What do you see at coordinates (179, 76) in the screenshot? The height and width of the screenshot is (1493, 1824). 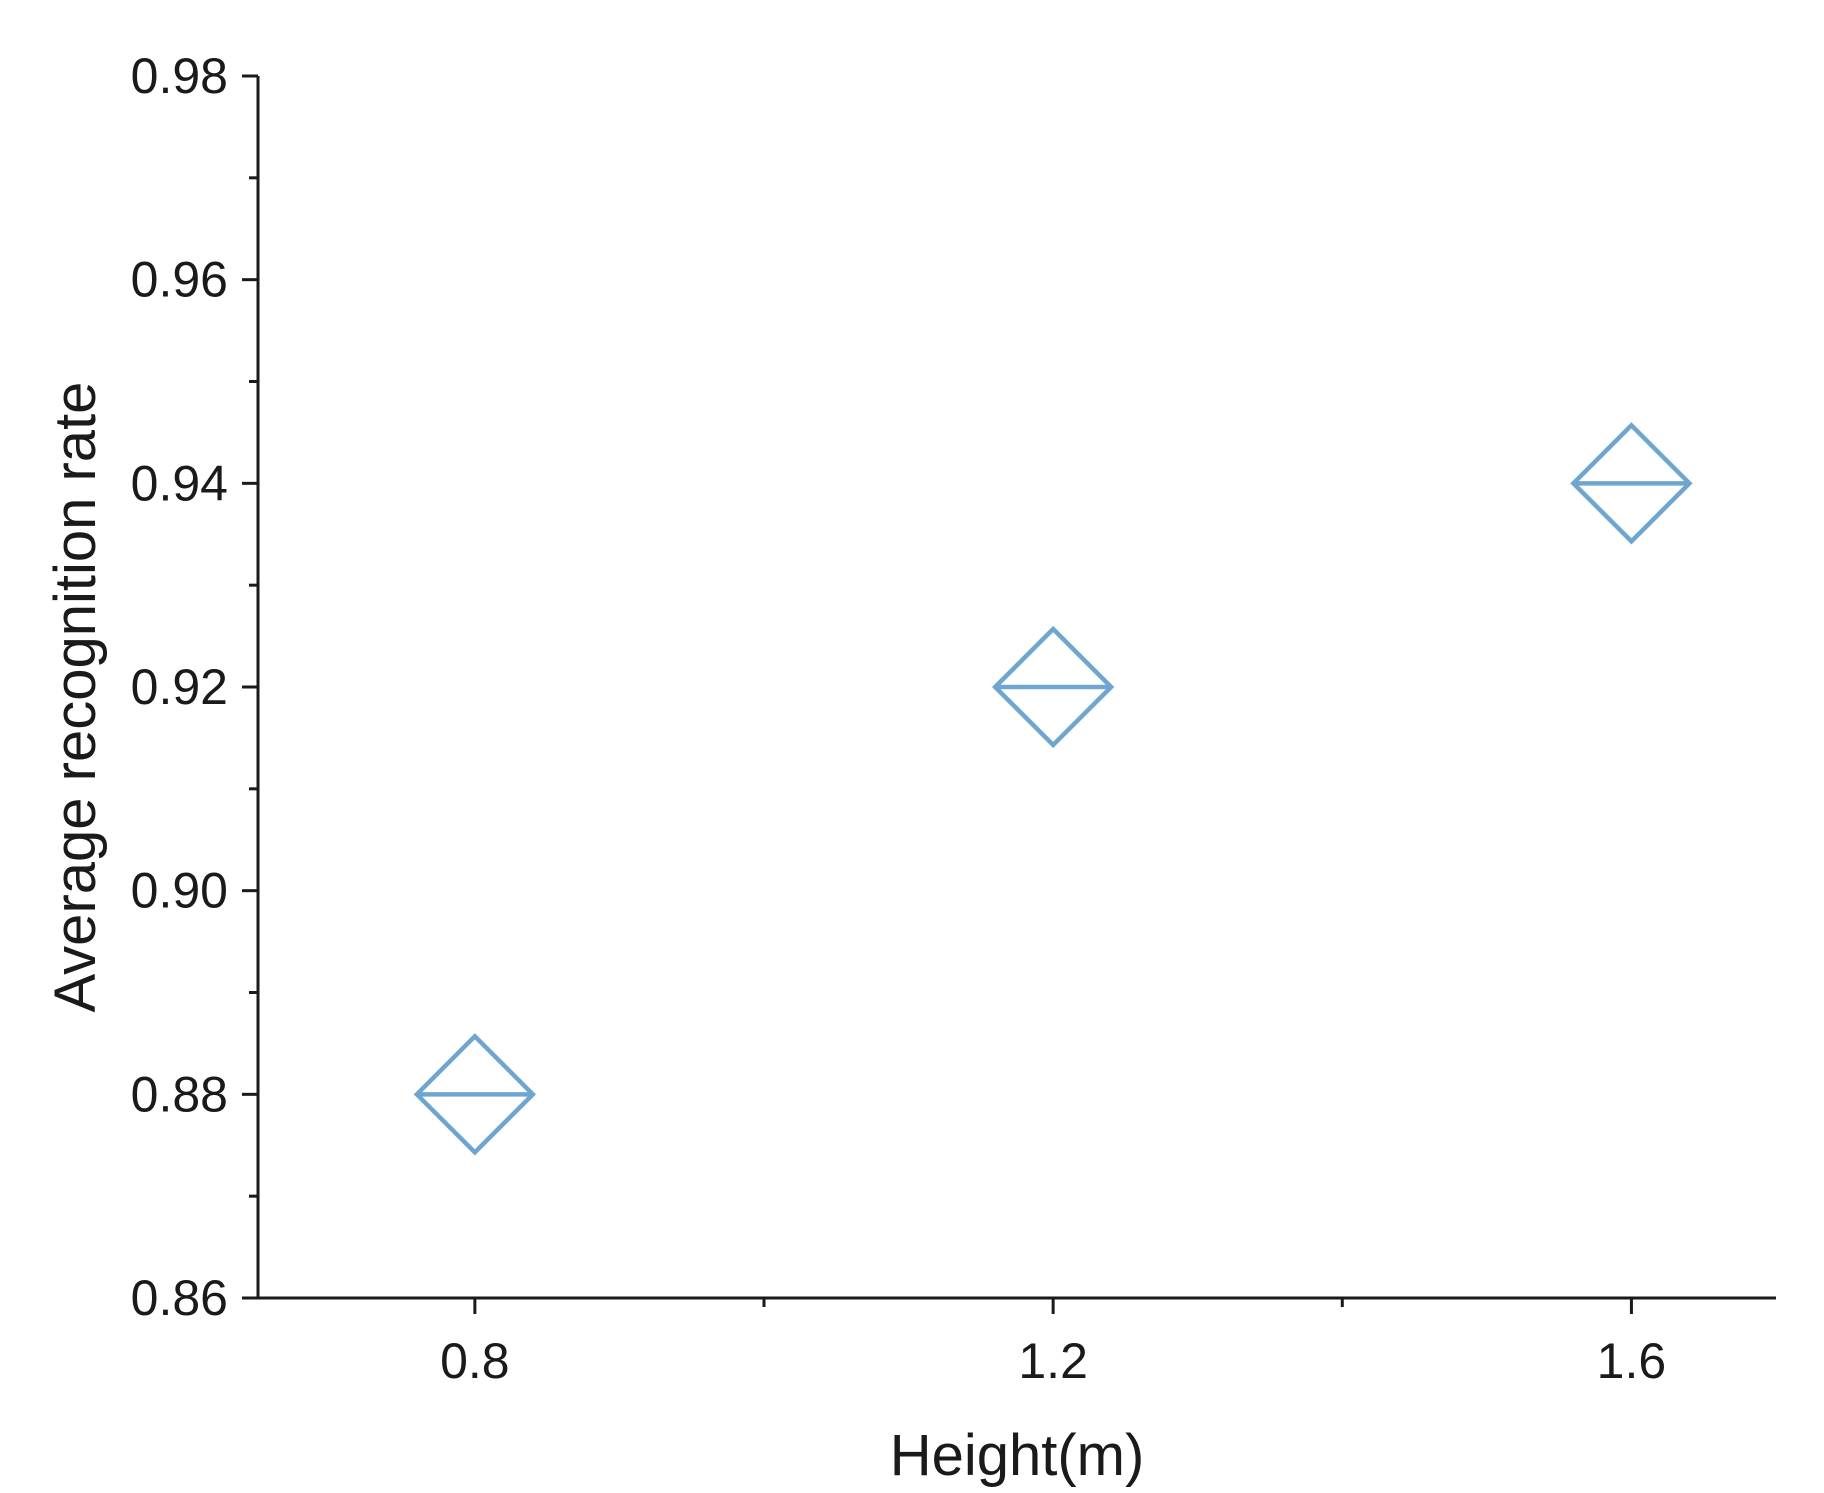 I see `y-tick-label: 0.98` at bounding box center [179, 76].